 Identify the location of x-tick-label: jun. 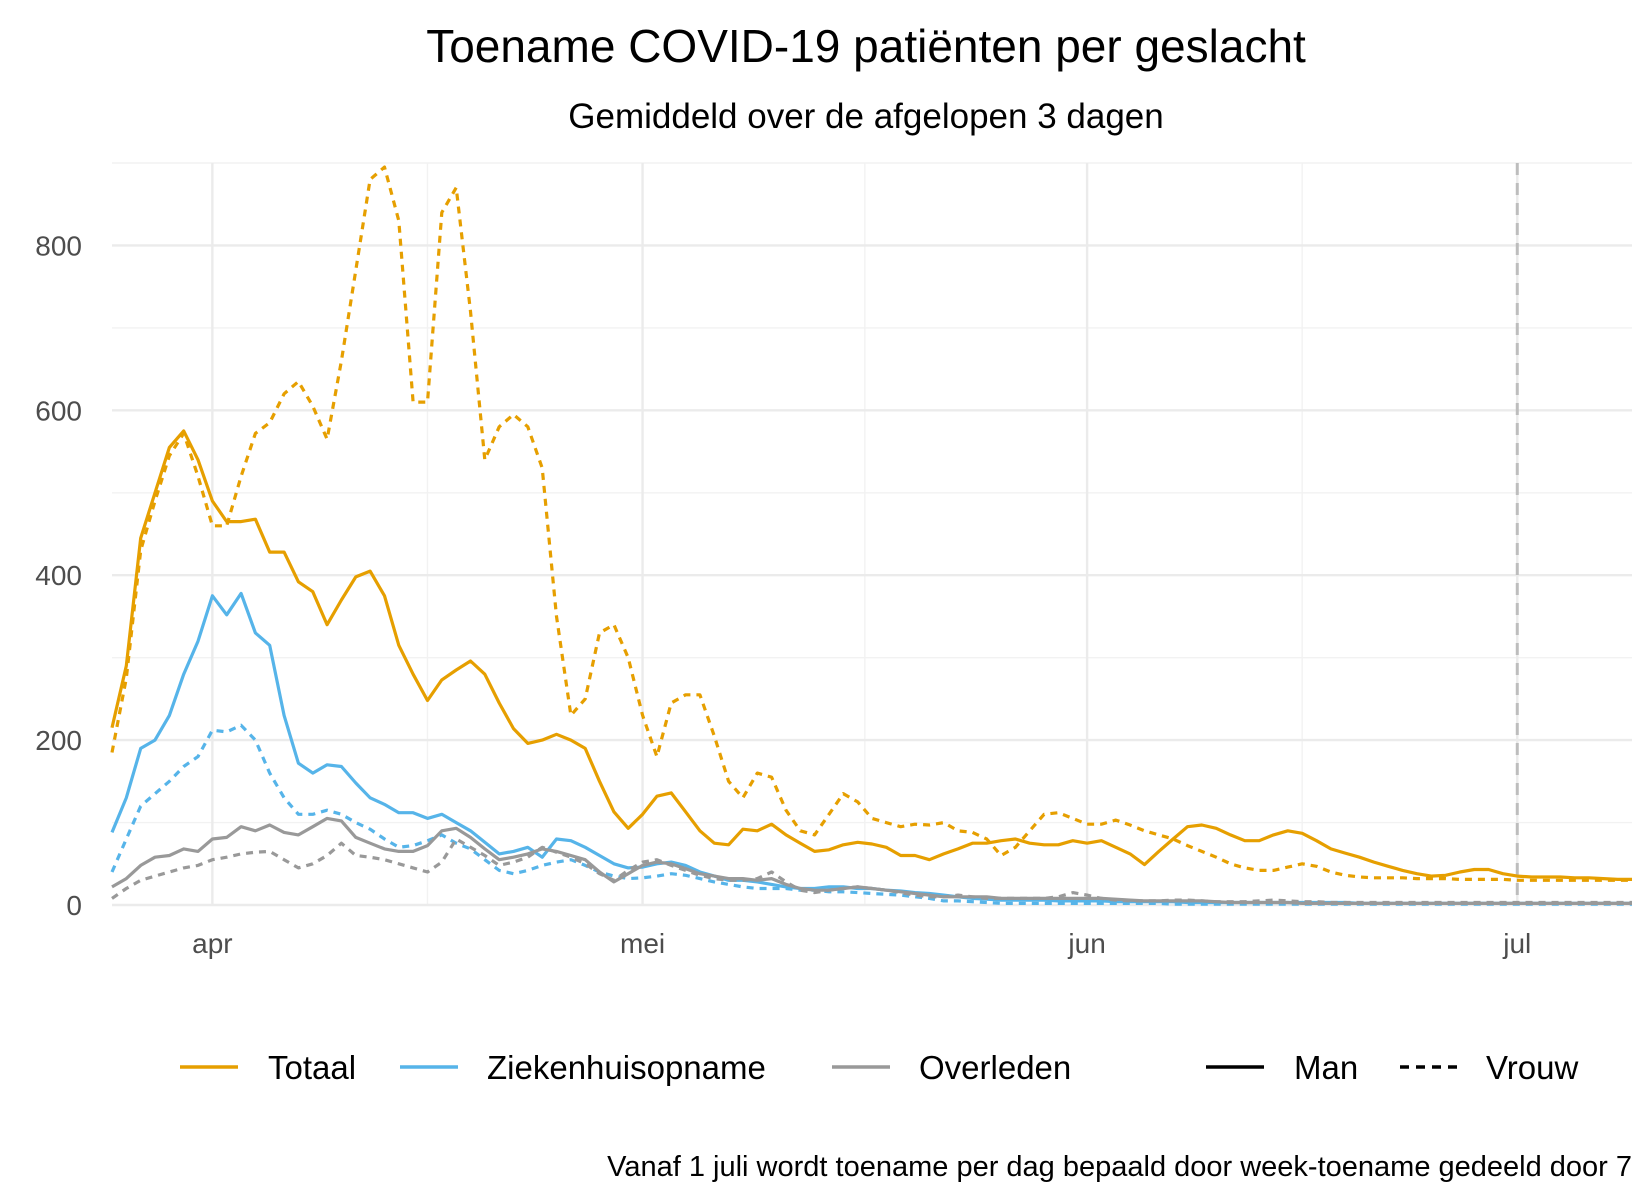
(1086, 943).